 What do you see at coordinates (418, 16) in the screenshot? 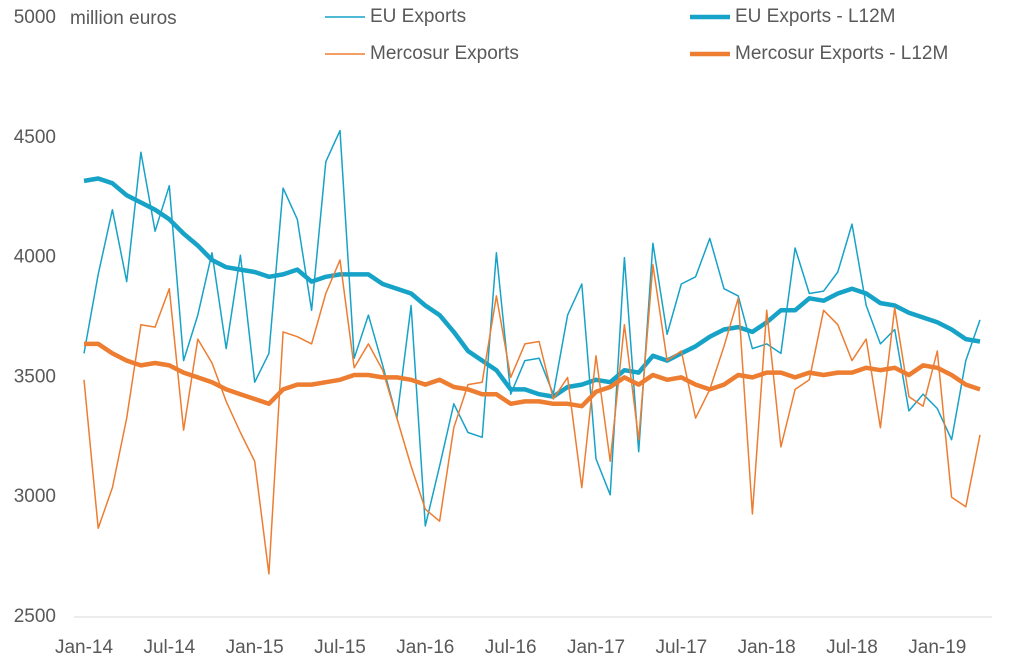
I see `legend-label: EU Exports` at bounding box center [418, 16].